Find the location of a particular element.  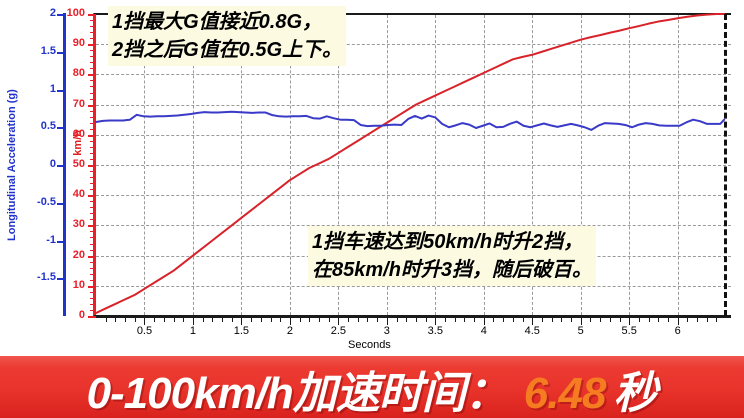

left-axis-tick-label: 0 is located at coordinates (52, 164).